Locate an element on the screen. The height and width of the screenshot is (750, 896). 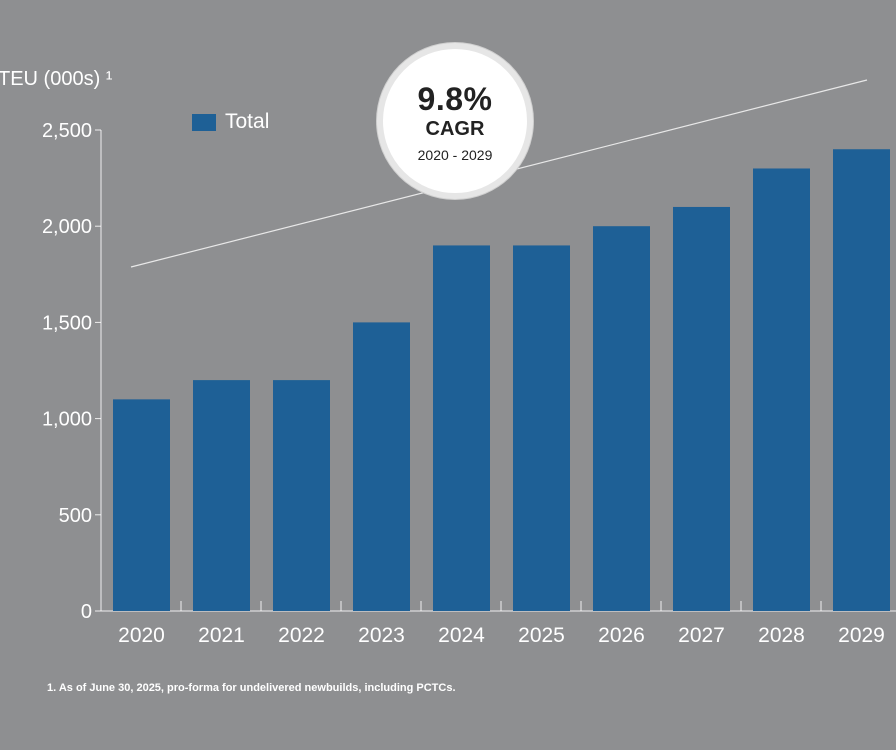
cagr-range: 2020 - 2029 is located at coordinates (455, 155).